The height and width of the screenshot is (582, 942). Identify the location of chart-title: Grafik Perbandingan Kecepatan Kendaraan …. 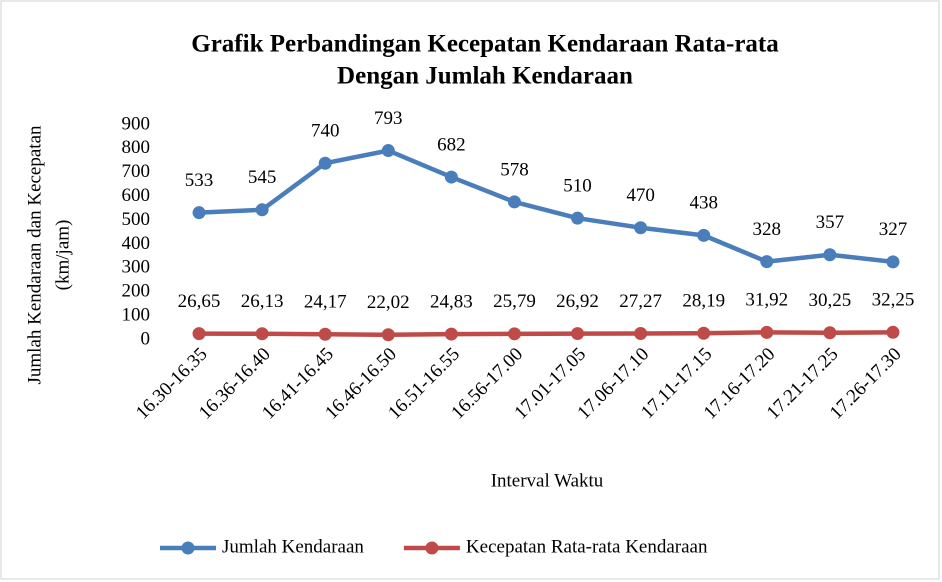
(485, 44).